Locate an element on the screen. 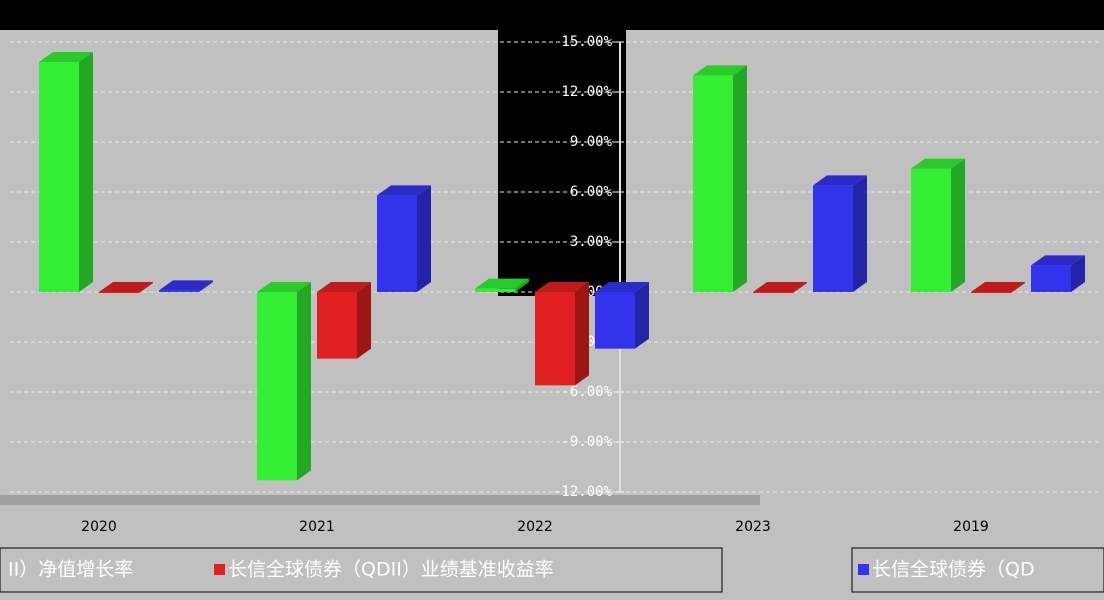  y-tick-label: 3.00% is located at coordinates (591, 242).